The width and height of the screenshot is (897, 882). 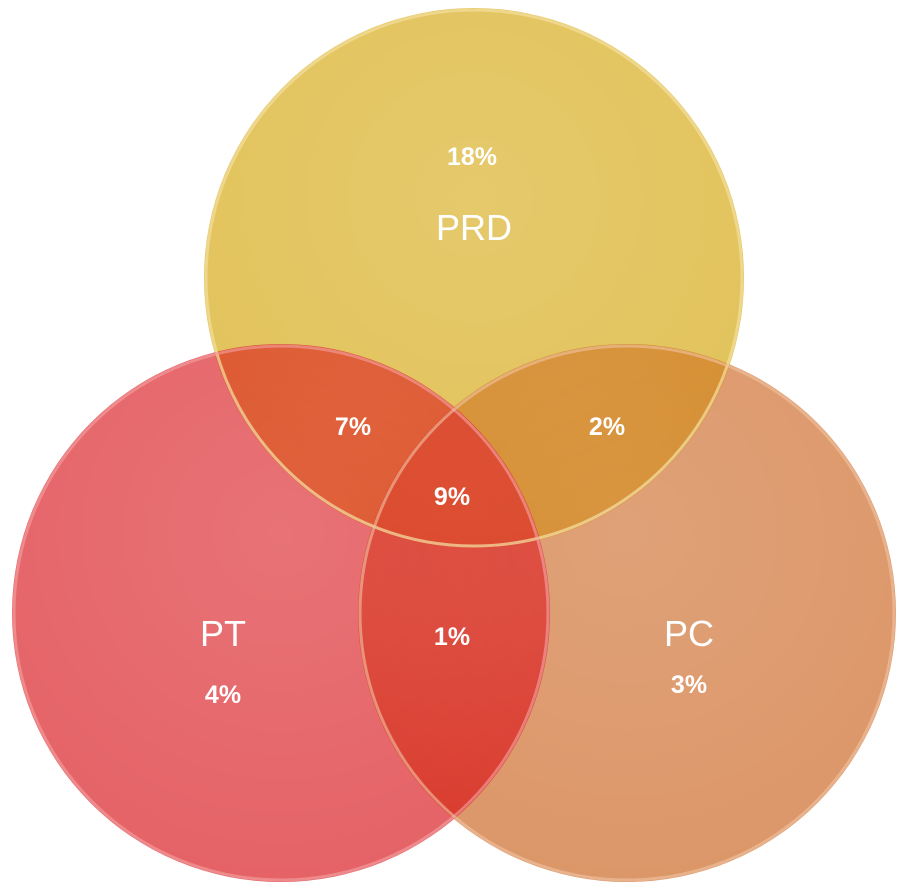 What do you see at coordinates (689, 633) in the screenshot?
I see `pc-label: PC` at bounding box center [689, 633].